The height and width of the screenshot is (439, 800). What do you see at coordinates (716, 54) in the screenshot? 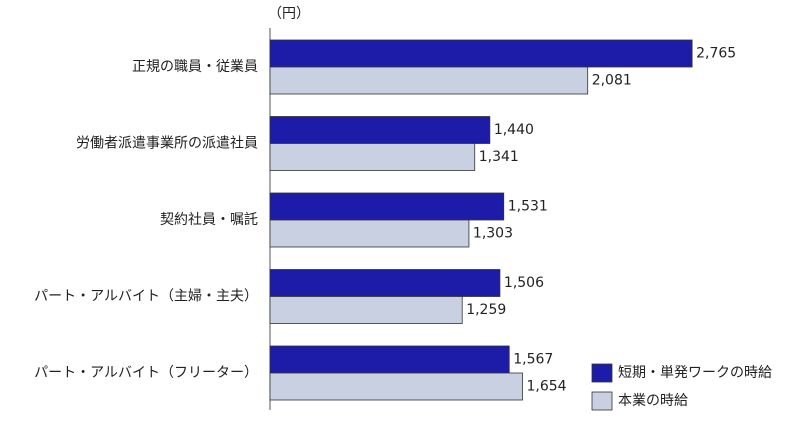
I see `value-label: 2,765` at bounding box center [716, 54].